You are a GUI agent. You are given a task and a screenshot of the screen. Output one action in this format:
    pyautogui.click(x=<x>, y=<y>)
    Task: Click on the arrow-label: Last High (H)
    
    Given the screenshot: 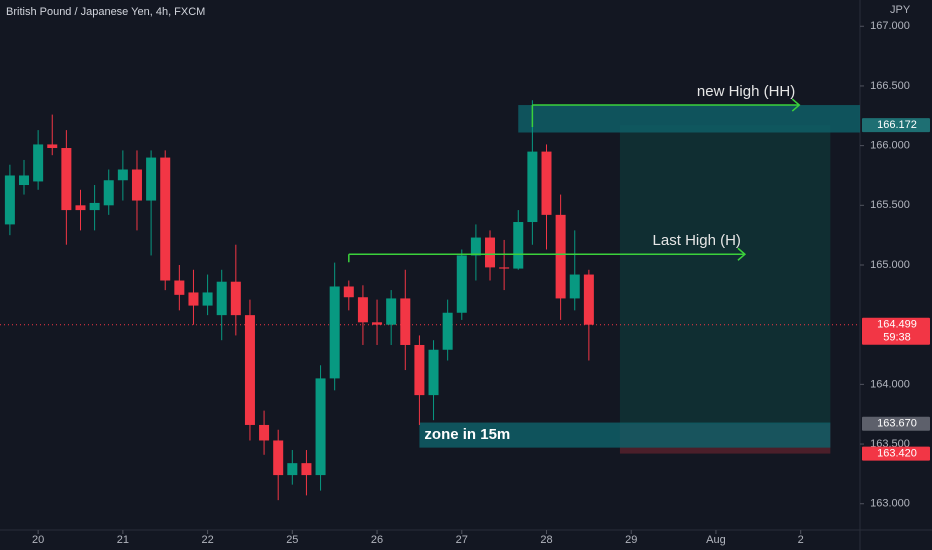 What is the action you would take?
    pyautogui.click(x=697, y=240)
    